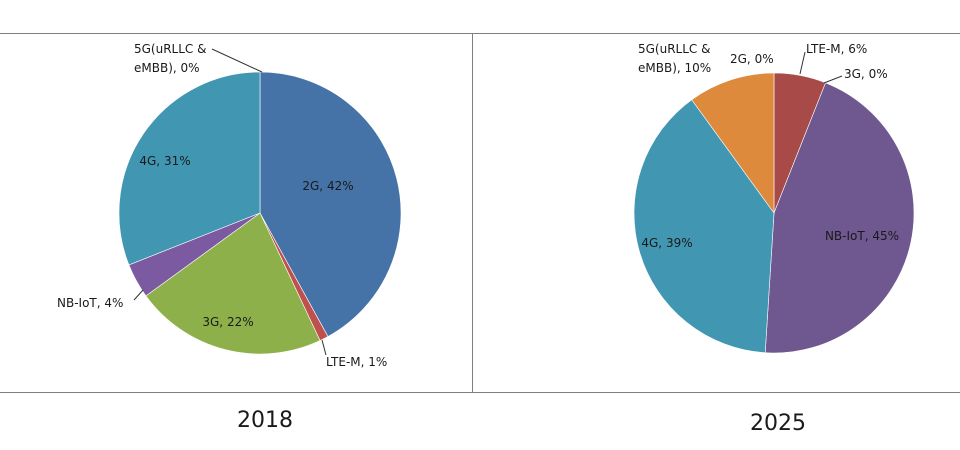  What do you see at coordinates (802, 63) in the screenshot?
I see `leader-2025-ltem` at bounding box center [802, 63].